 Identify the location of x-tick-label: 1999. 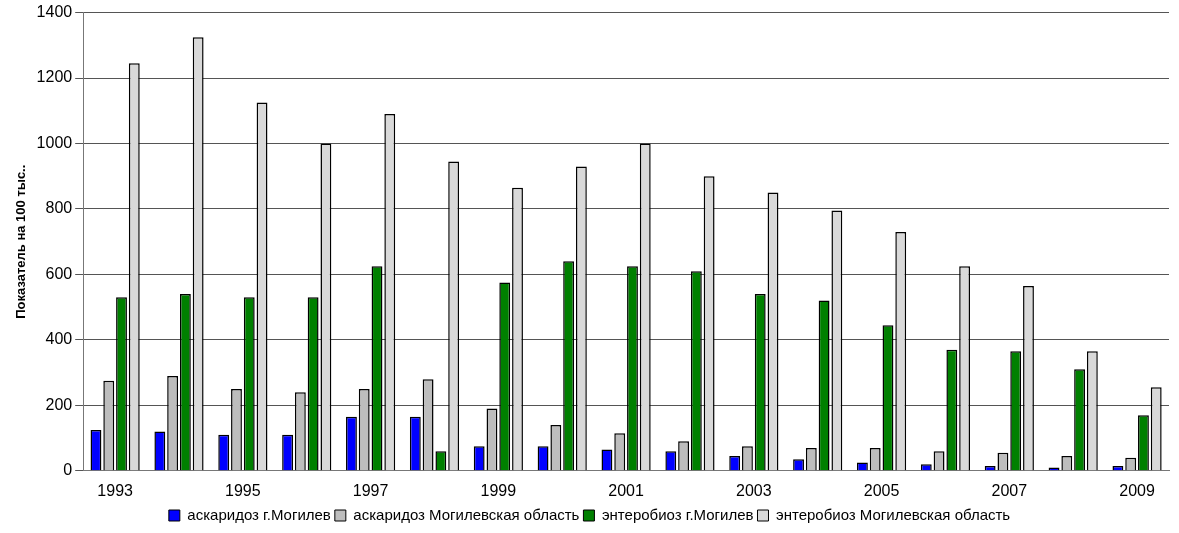
(498, 490).